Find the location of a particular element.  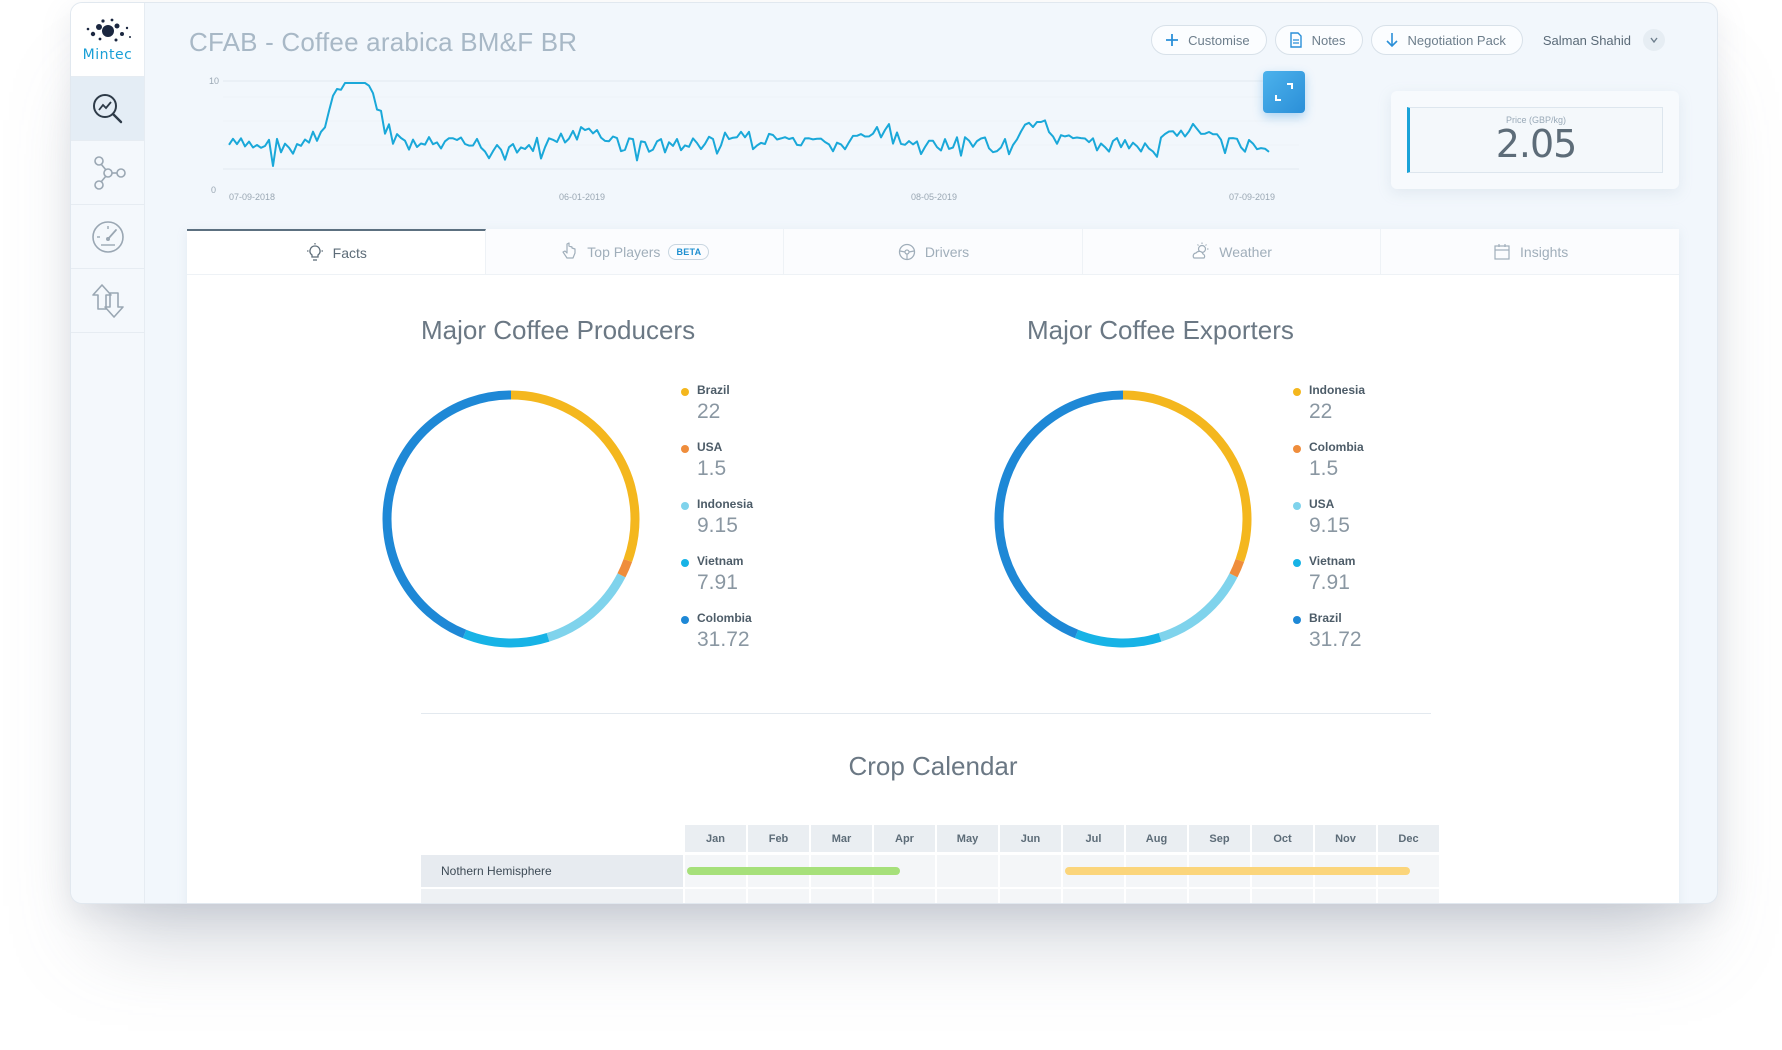

legend-item: USA 9.15 is located at coordinates (1329, 525).